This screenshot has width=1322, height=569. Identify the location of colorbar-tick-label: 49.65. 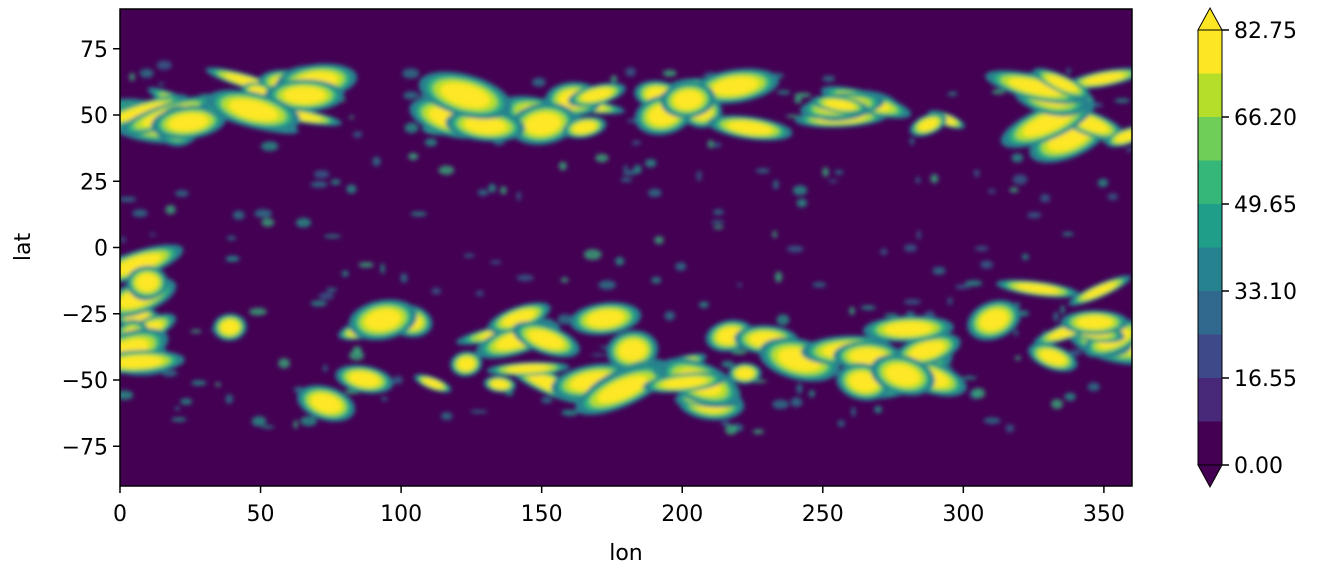
(1265, 205).